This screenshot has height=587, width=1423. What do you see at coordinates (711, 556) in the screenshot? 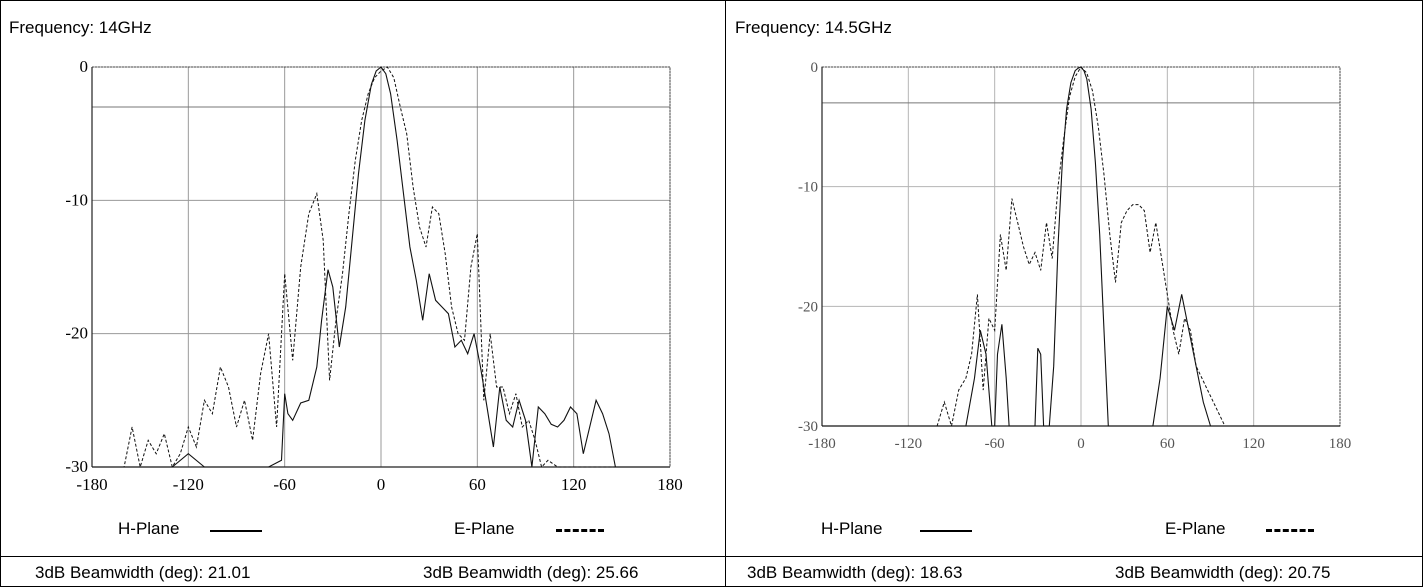
I see `beamwidth-row-separator` at bounding box center [711, 556].